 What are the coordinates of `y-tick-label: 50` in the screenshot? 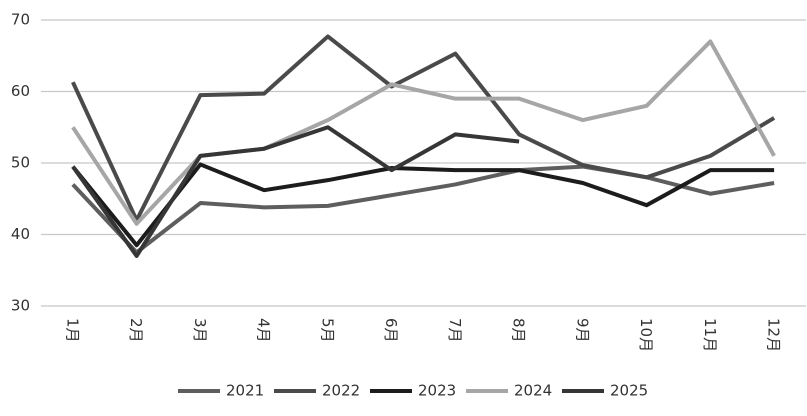 It's located at (20, 163).